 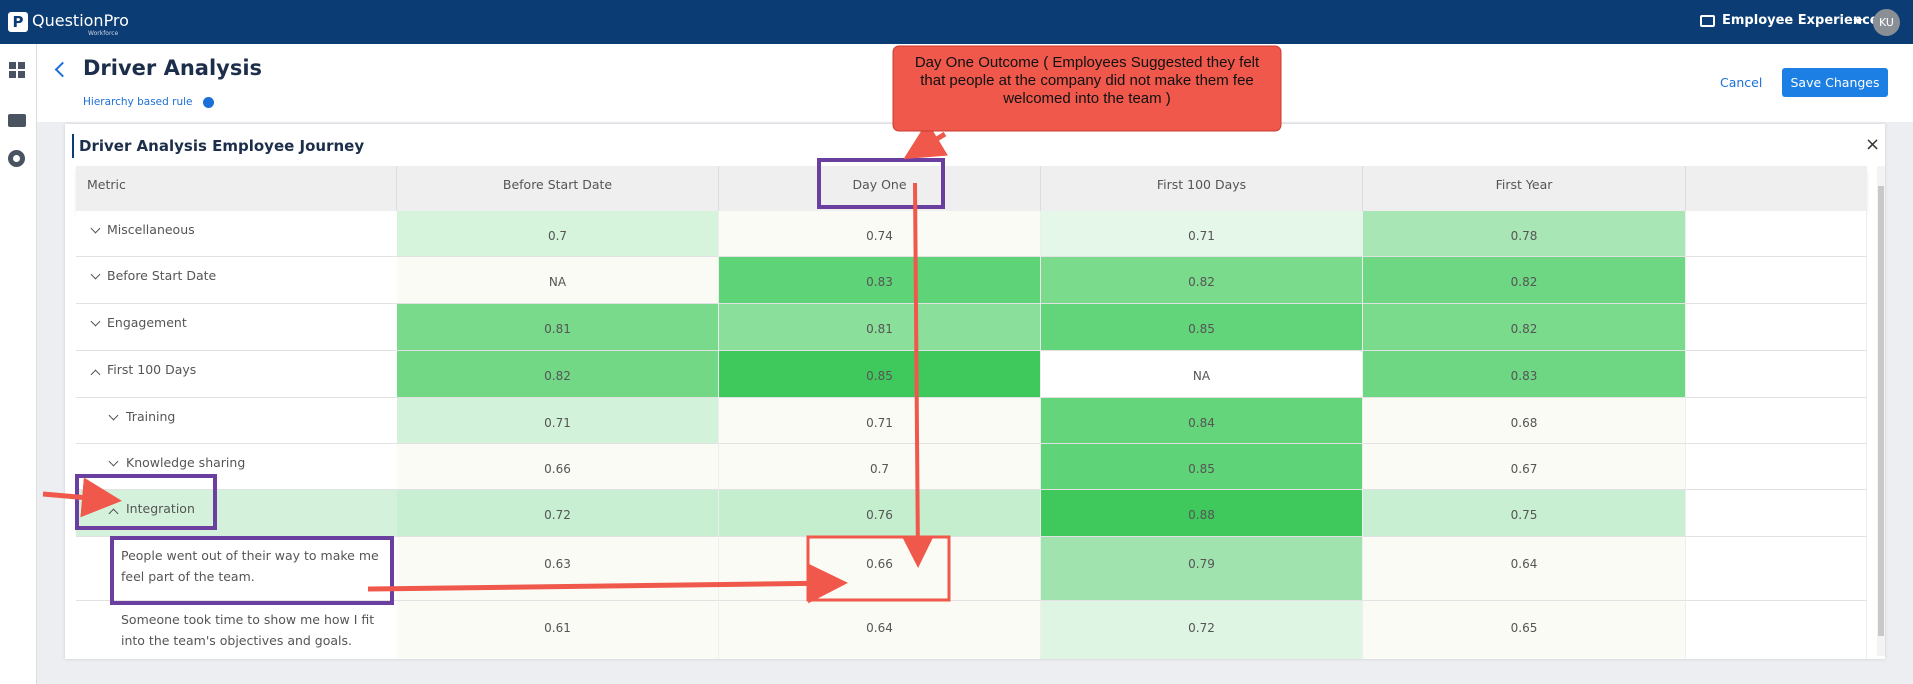 What do you see at coordinates (152, 369) in the screenshot?
I see `row-label: First 100 Days` at bounding box center [152, 369].